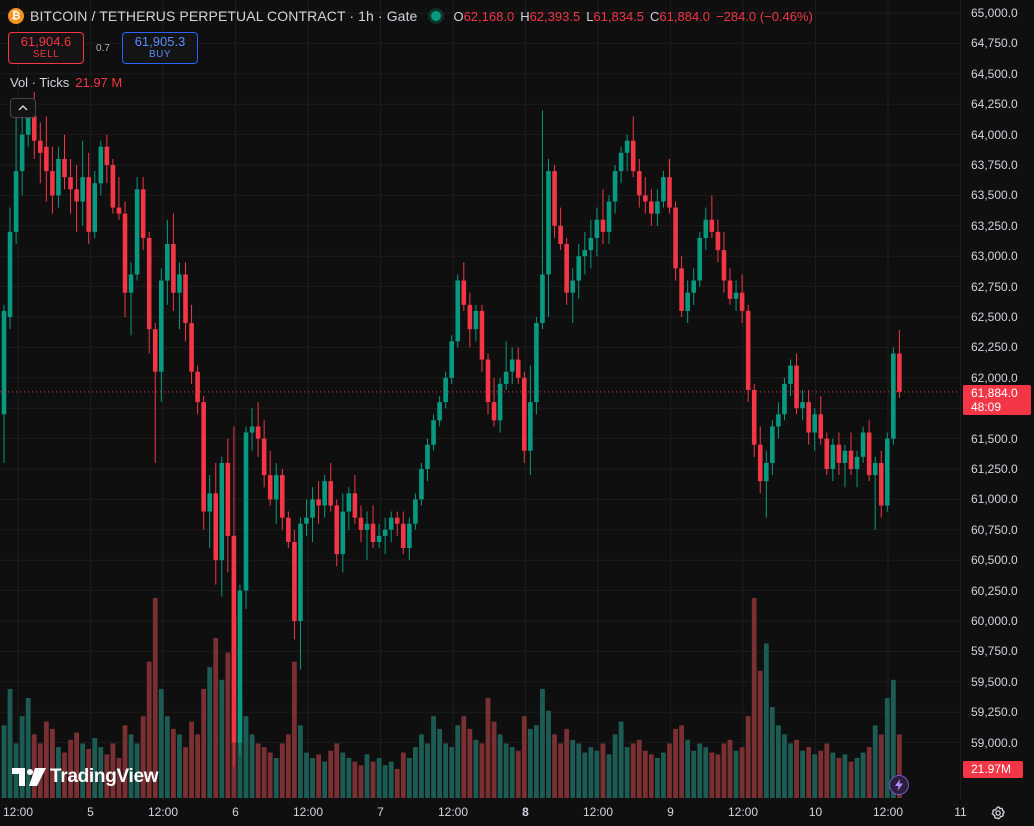 This screenshot has width=1034, height=826. I want to click on price-tick-label: 64,250.0, so click(994, 104).